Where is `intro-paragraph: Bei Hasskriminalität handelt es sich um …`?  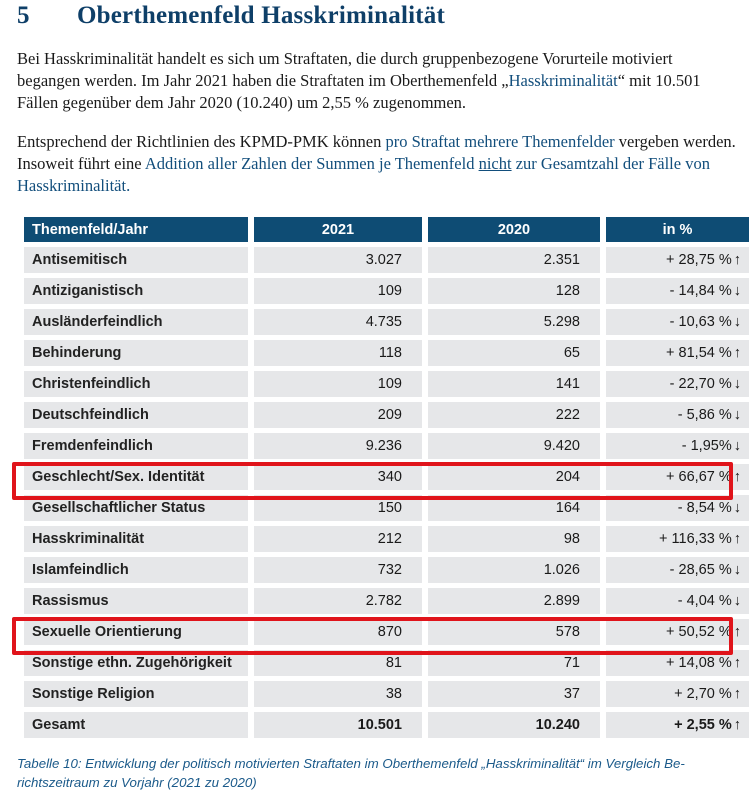
intro-paragraph: Bei Hasskriminalität handelt es sich um … is located at coordinates (377, 81).